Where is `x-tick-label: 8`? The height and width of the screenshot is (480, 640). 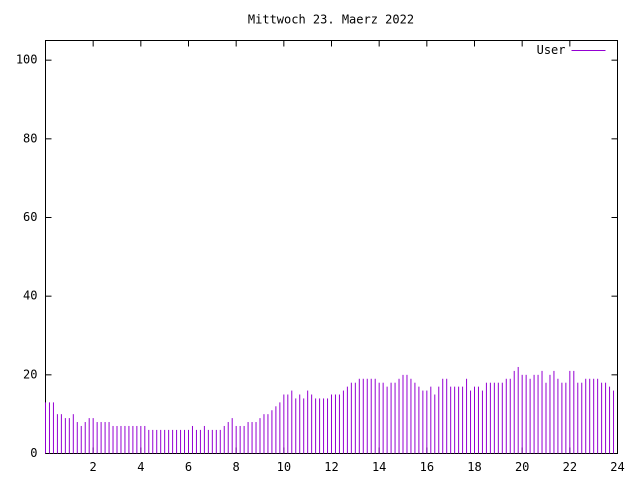 x-tick-label: 8 is located at coordinates (236, 467).